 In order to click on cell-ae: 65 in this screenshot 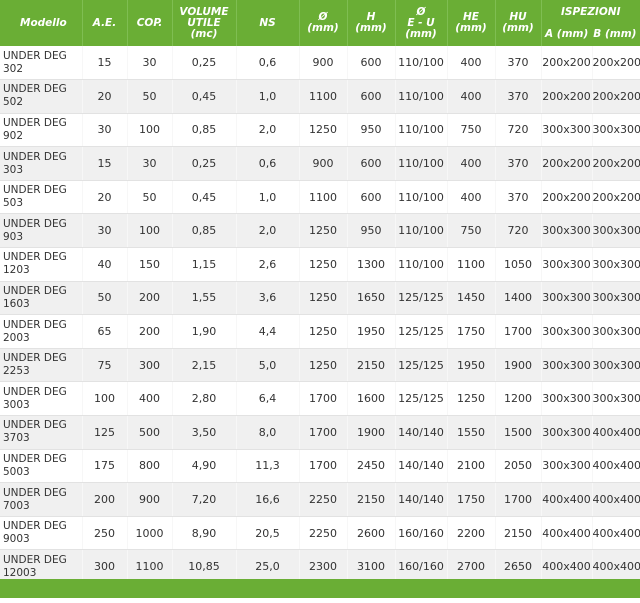, I will do `click(105, 331)`.